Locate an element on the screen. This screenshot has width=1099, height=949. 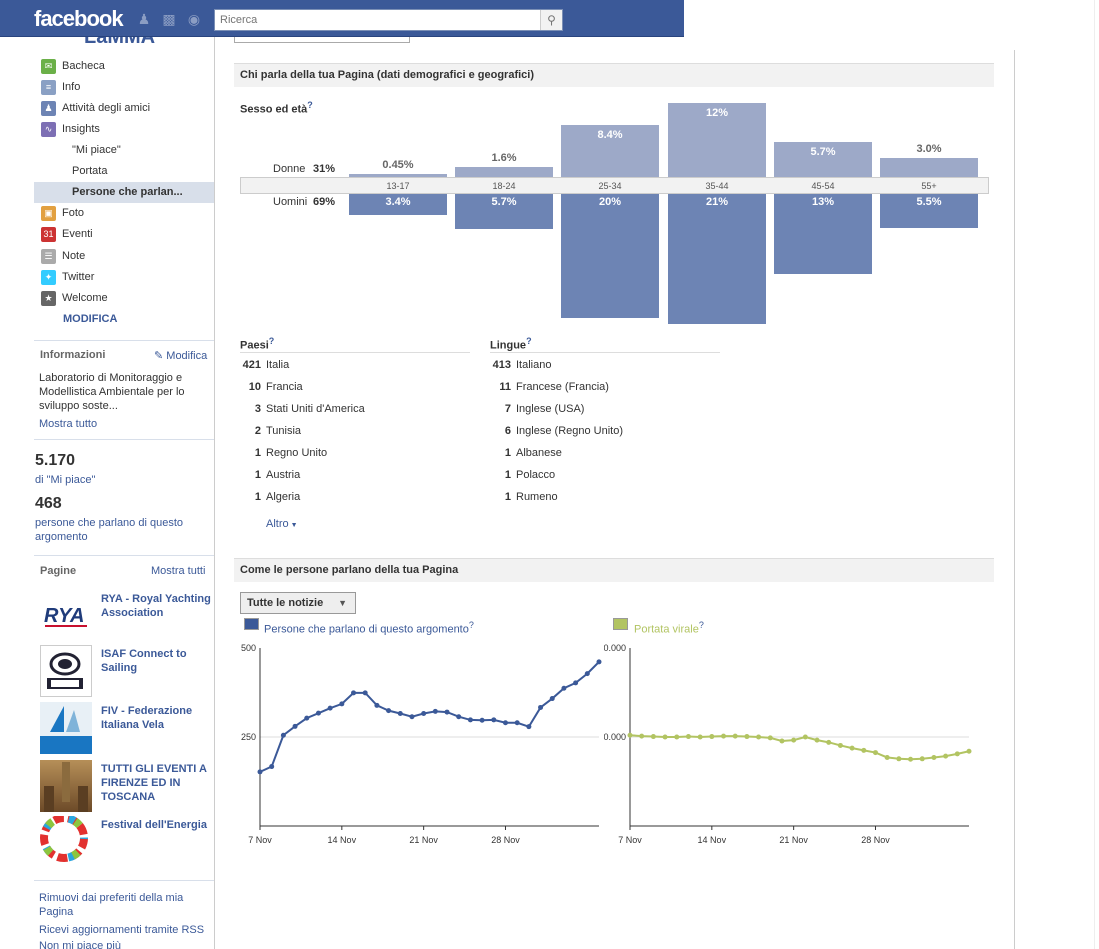
sidebar-item-5: "Mi piace" is located at coordinates (124, 150).